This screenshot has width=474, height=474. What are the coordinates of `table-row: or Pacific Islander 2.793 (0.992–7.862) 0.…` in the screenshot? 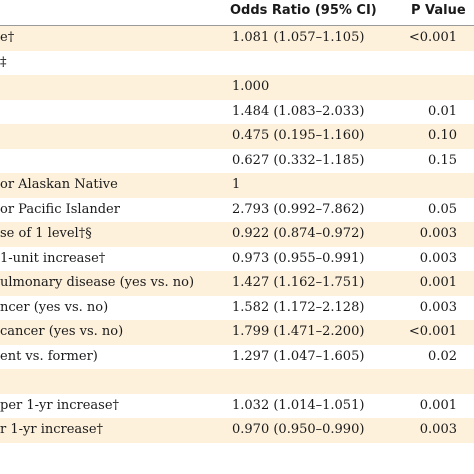 It's located at (237, 210).